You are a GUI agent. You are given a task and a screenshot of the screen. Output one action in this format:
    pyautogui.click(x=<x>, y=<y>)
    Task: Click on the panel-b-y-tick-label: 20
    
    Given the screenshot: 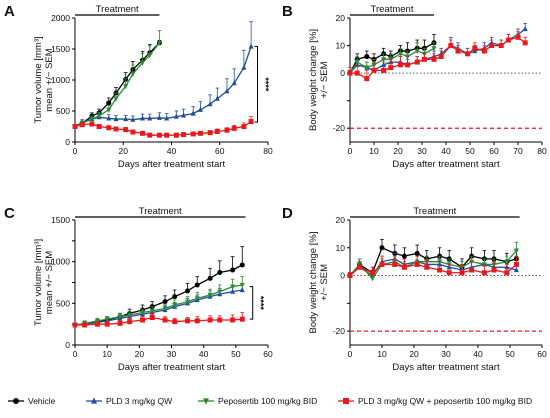 What is the action you would take?
    pyautogui.click(x=341, y=18)
    